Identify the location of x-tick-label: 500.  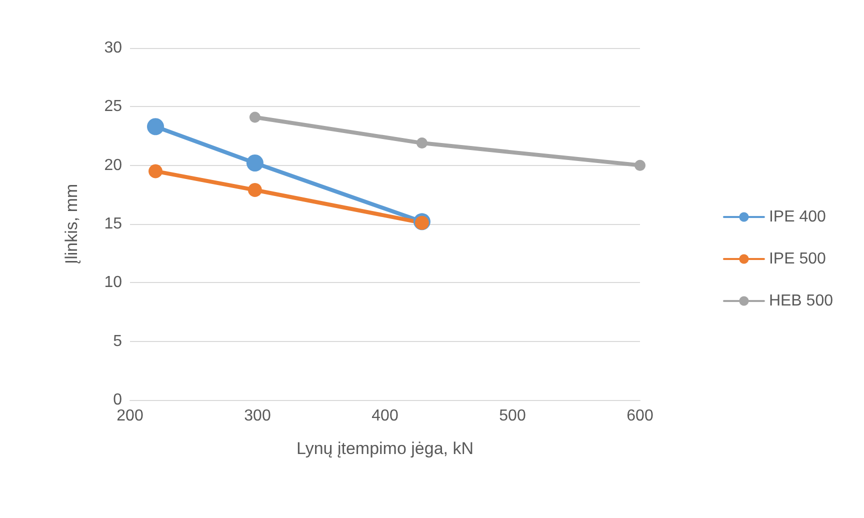
(512, 416).